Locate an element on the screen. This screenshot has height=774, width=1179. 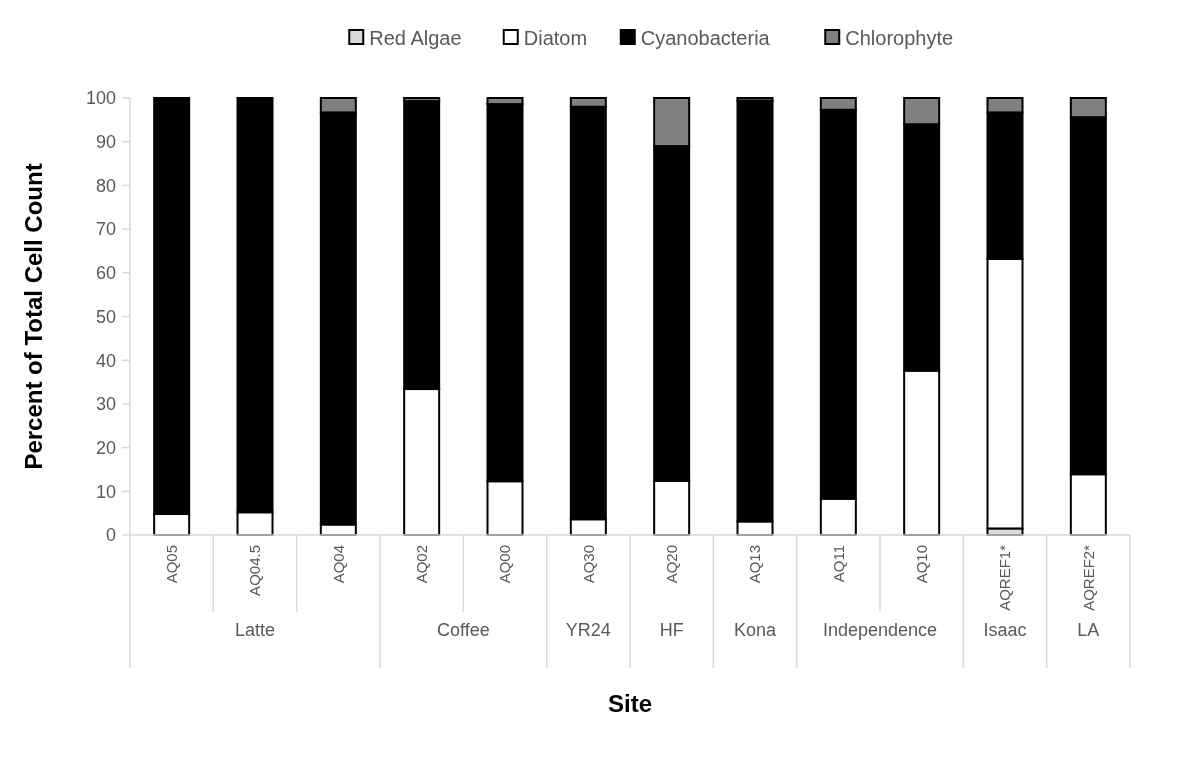
legend-label: Red Algae is located at coordinates (415, 38).